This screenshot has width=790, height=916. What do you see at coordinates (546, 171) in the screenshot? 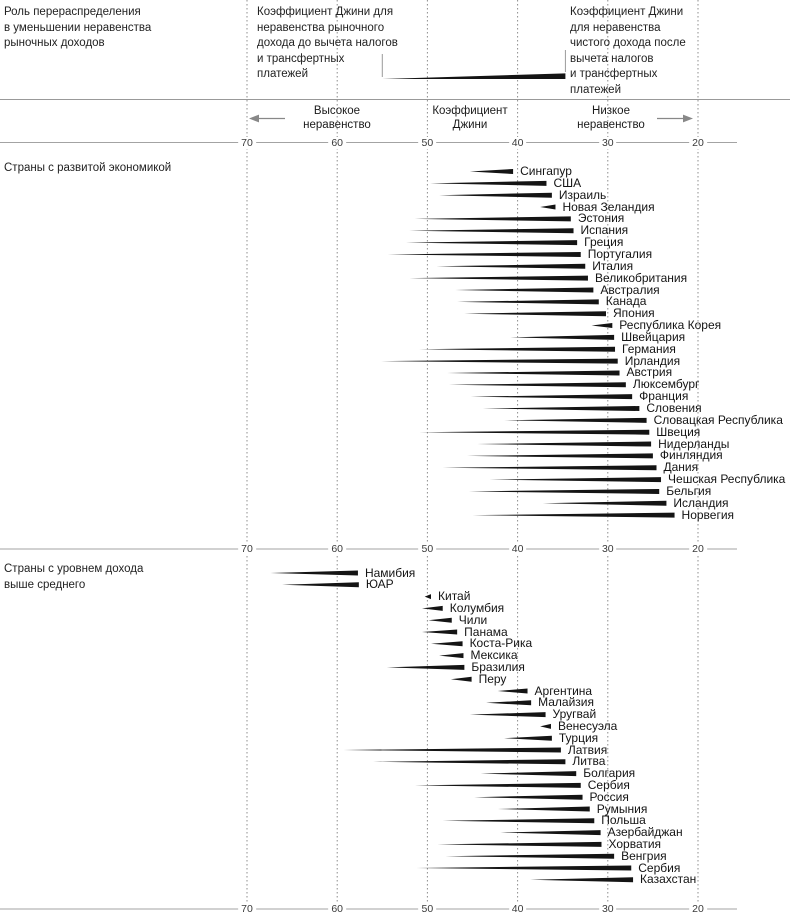
I see `country-label: Сингапур` at bounding box center [546, 171].